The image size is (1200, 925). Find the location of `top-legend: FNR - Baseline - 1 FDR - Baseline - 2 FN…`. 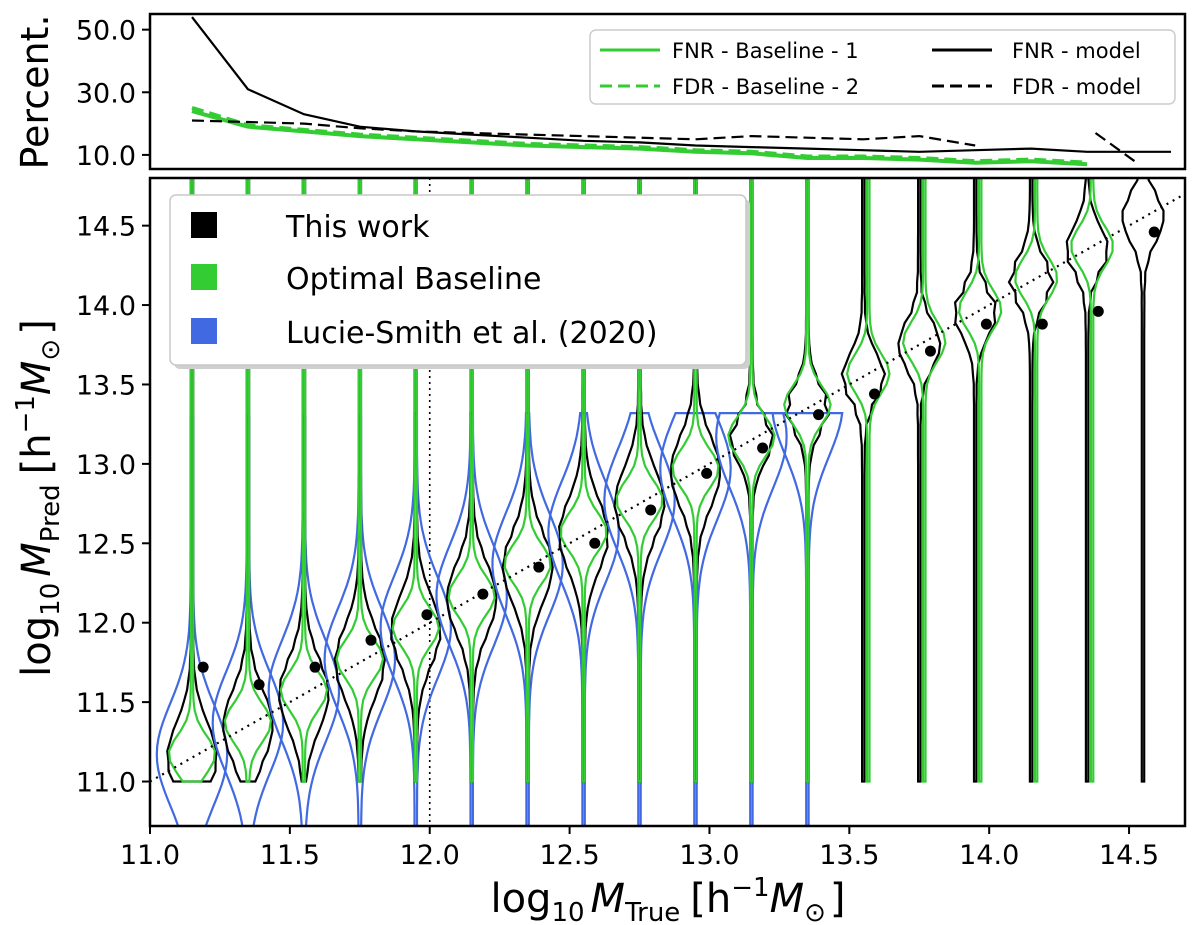

top-legend: FNR - Baseline - 1 FDR - Baseline - 2 FN… is located at coordinates (882, 67).